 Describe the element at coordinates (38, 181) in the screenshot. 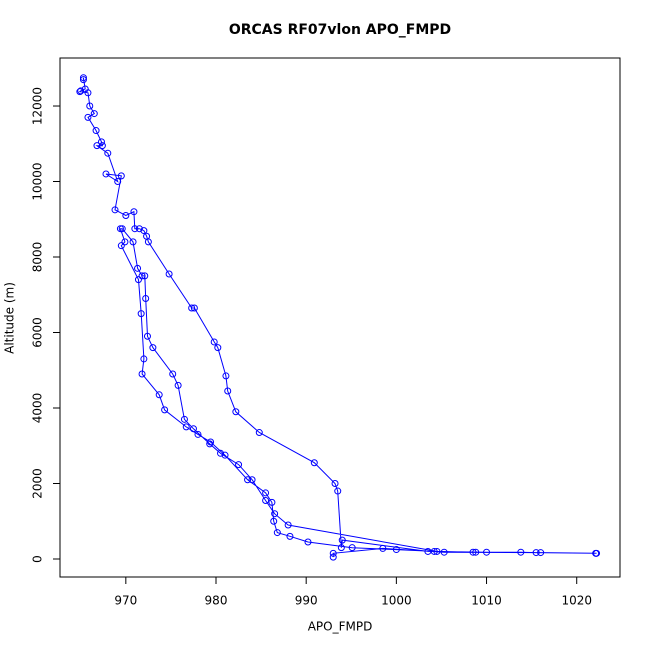

I see `y-tick-label: 10000` at that location.